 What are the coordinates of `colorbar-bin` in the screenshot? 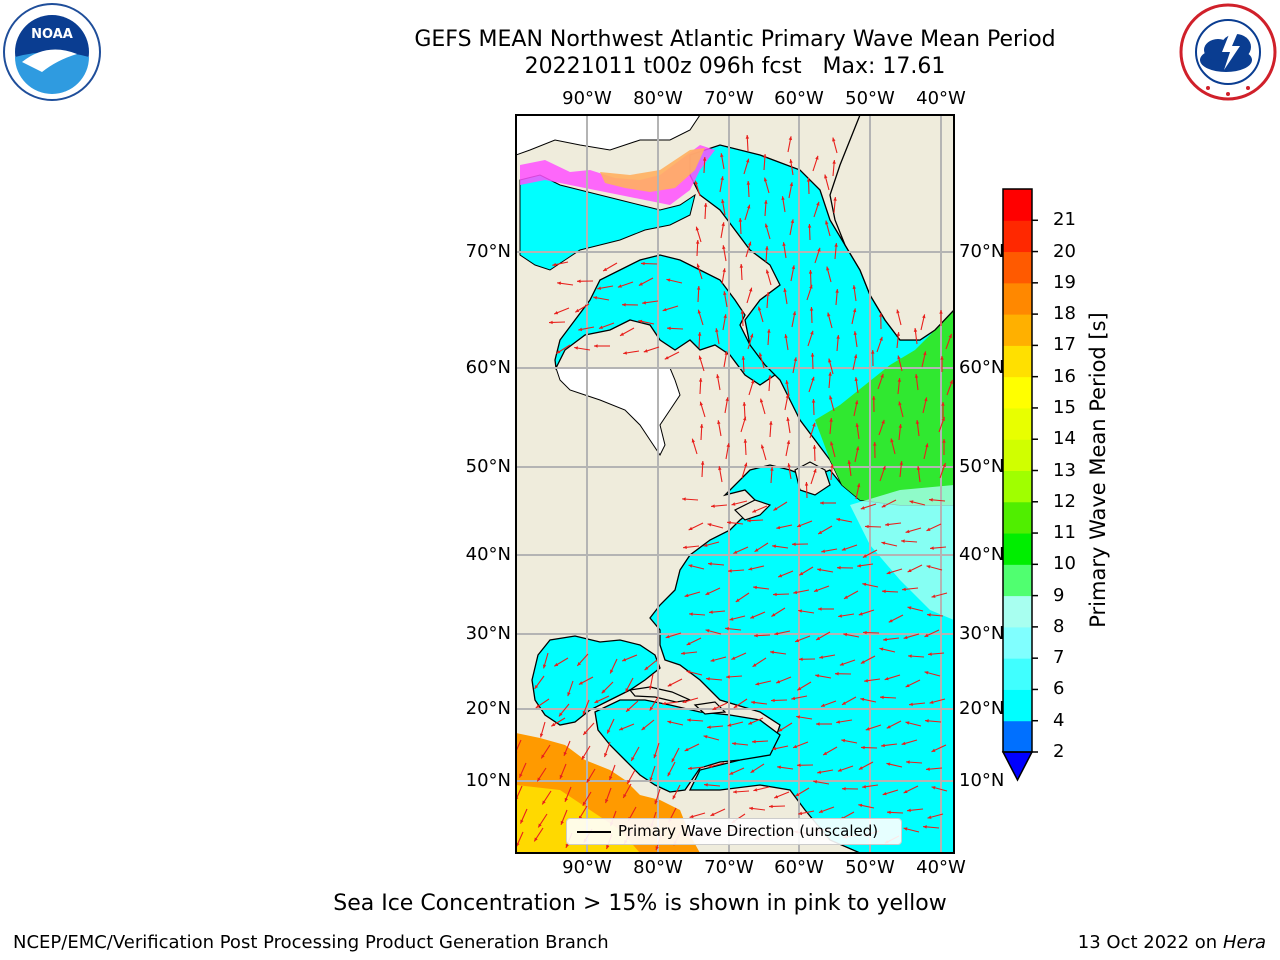 It's located at (1017, 611).